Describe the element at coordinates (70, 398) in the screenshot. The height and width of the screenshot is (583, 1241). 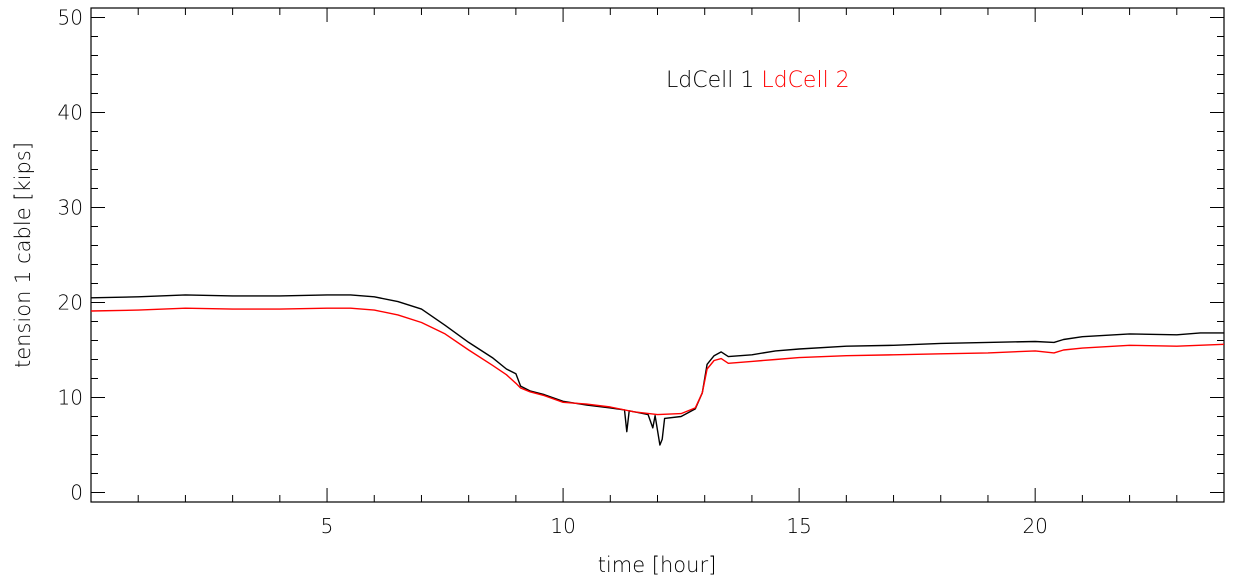
I see `y-tick-label: 10` at that location.